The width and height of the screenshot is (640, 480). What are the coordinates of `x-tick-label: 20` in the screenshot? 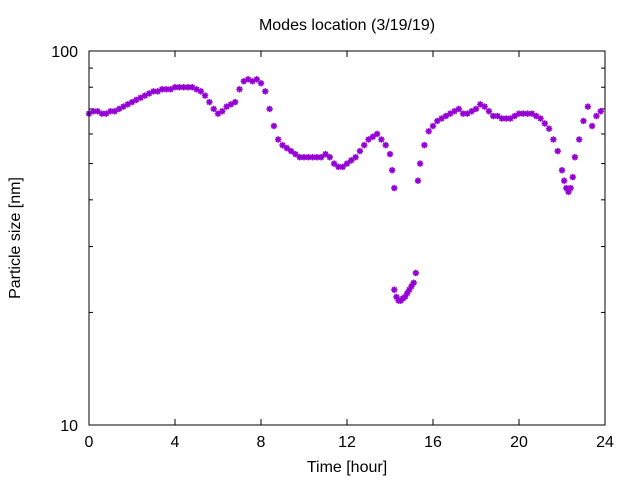 It's located at (519, 442).